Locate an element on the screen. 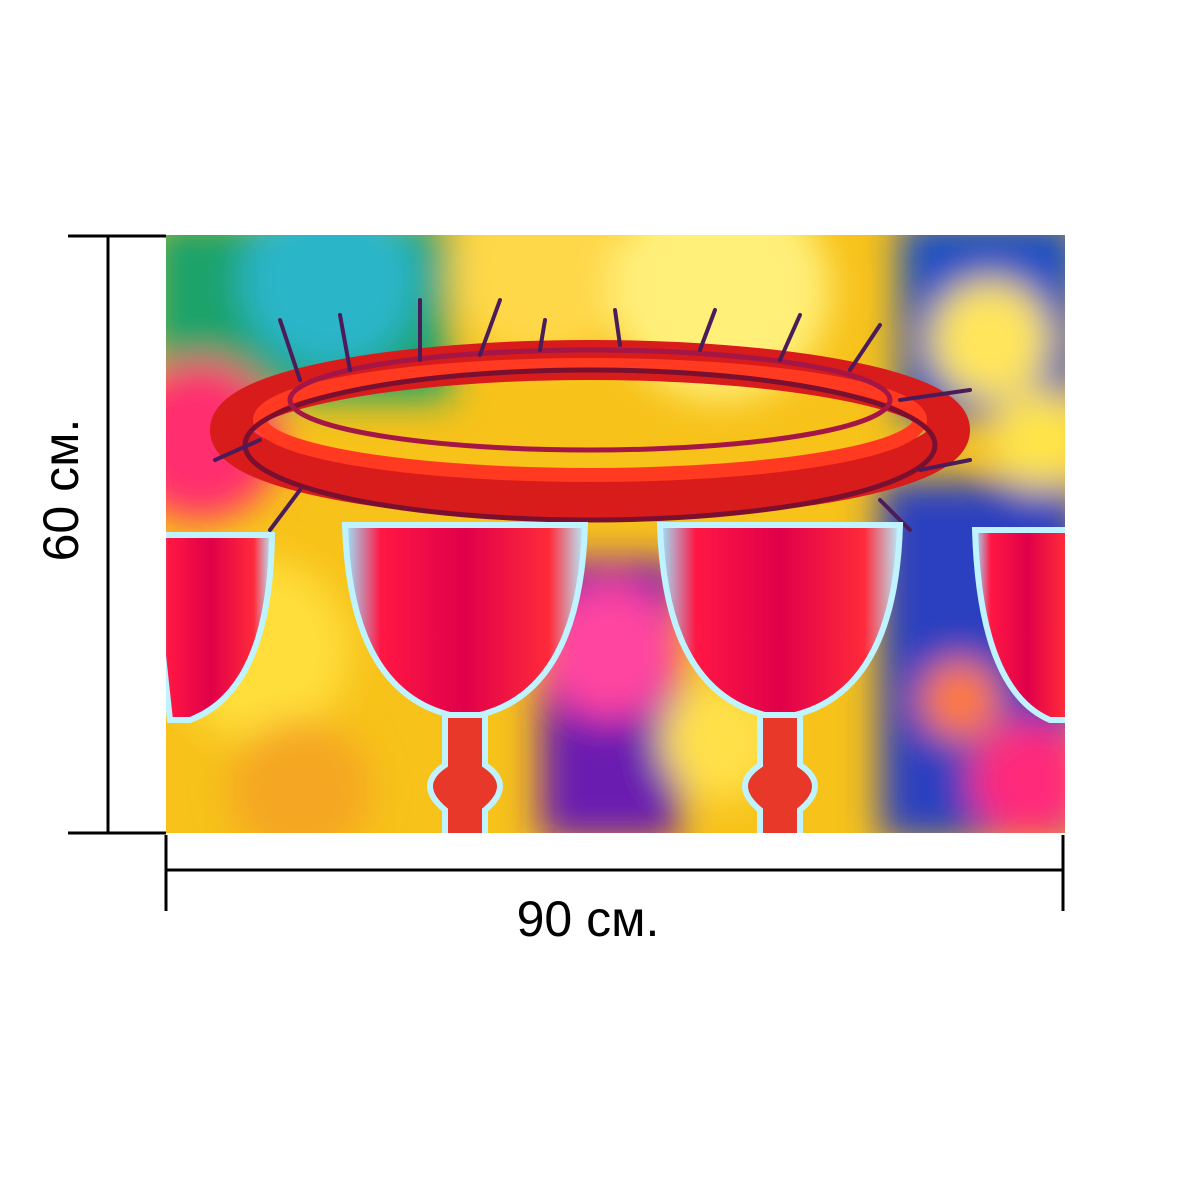 This screenshot has width=1200, height=1200. height-dimension: 60 см. is located at coordinates (99, 534).